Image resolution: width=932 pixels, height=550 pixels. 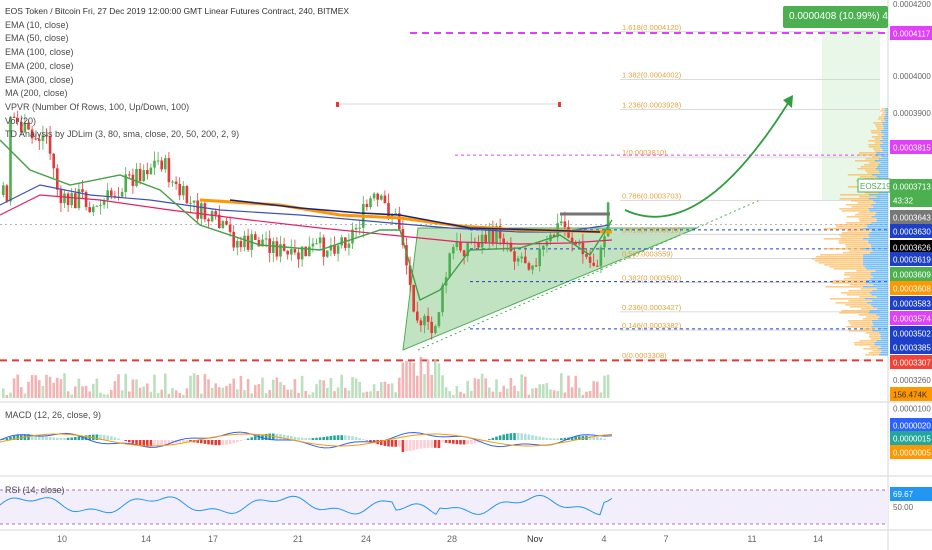 What do you see at coordinates (912, 275) in the screenshot?
I see `price-label-text: 0.0003609` at bounding box center [912, 275].